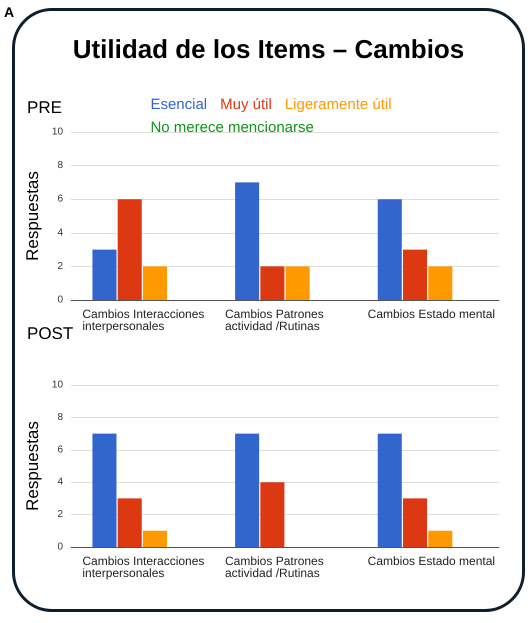 The height and width of the screenshot is (623, 531). Describe the element at coordinates (179, 104) in the screenshot. I see `text: Esencial` at that location.